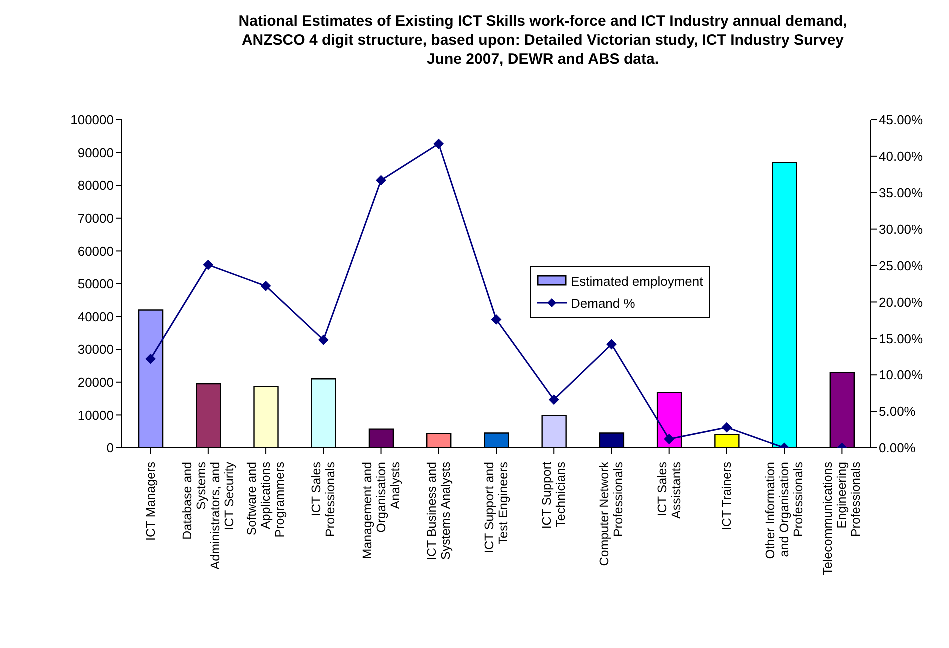 Image resolution: width=949 pixels, height=648 pixels. Describe the element at coordinates (96, 382) in the screenshot. I see `y-tick-label: 20000` at that location.